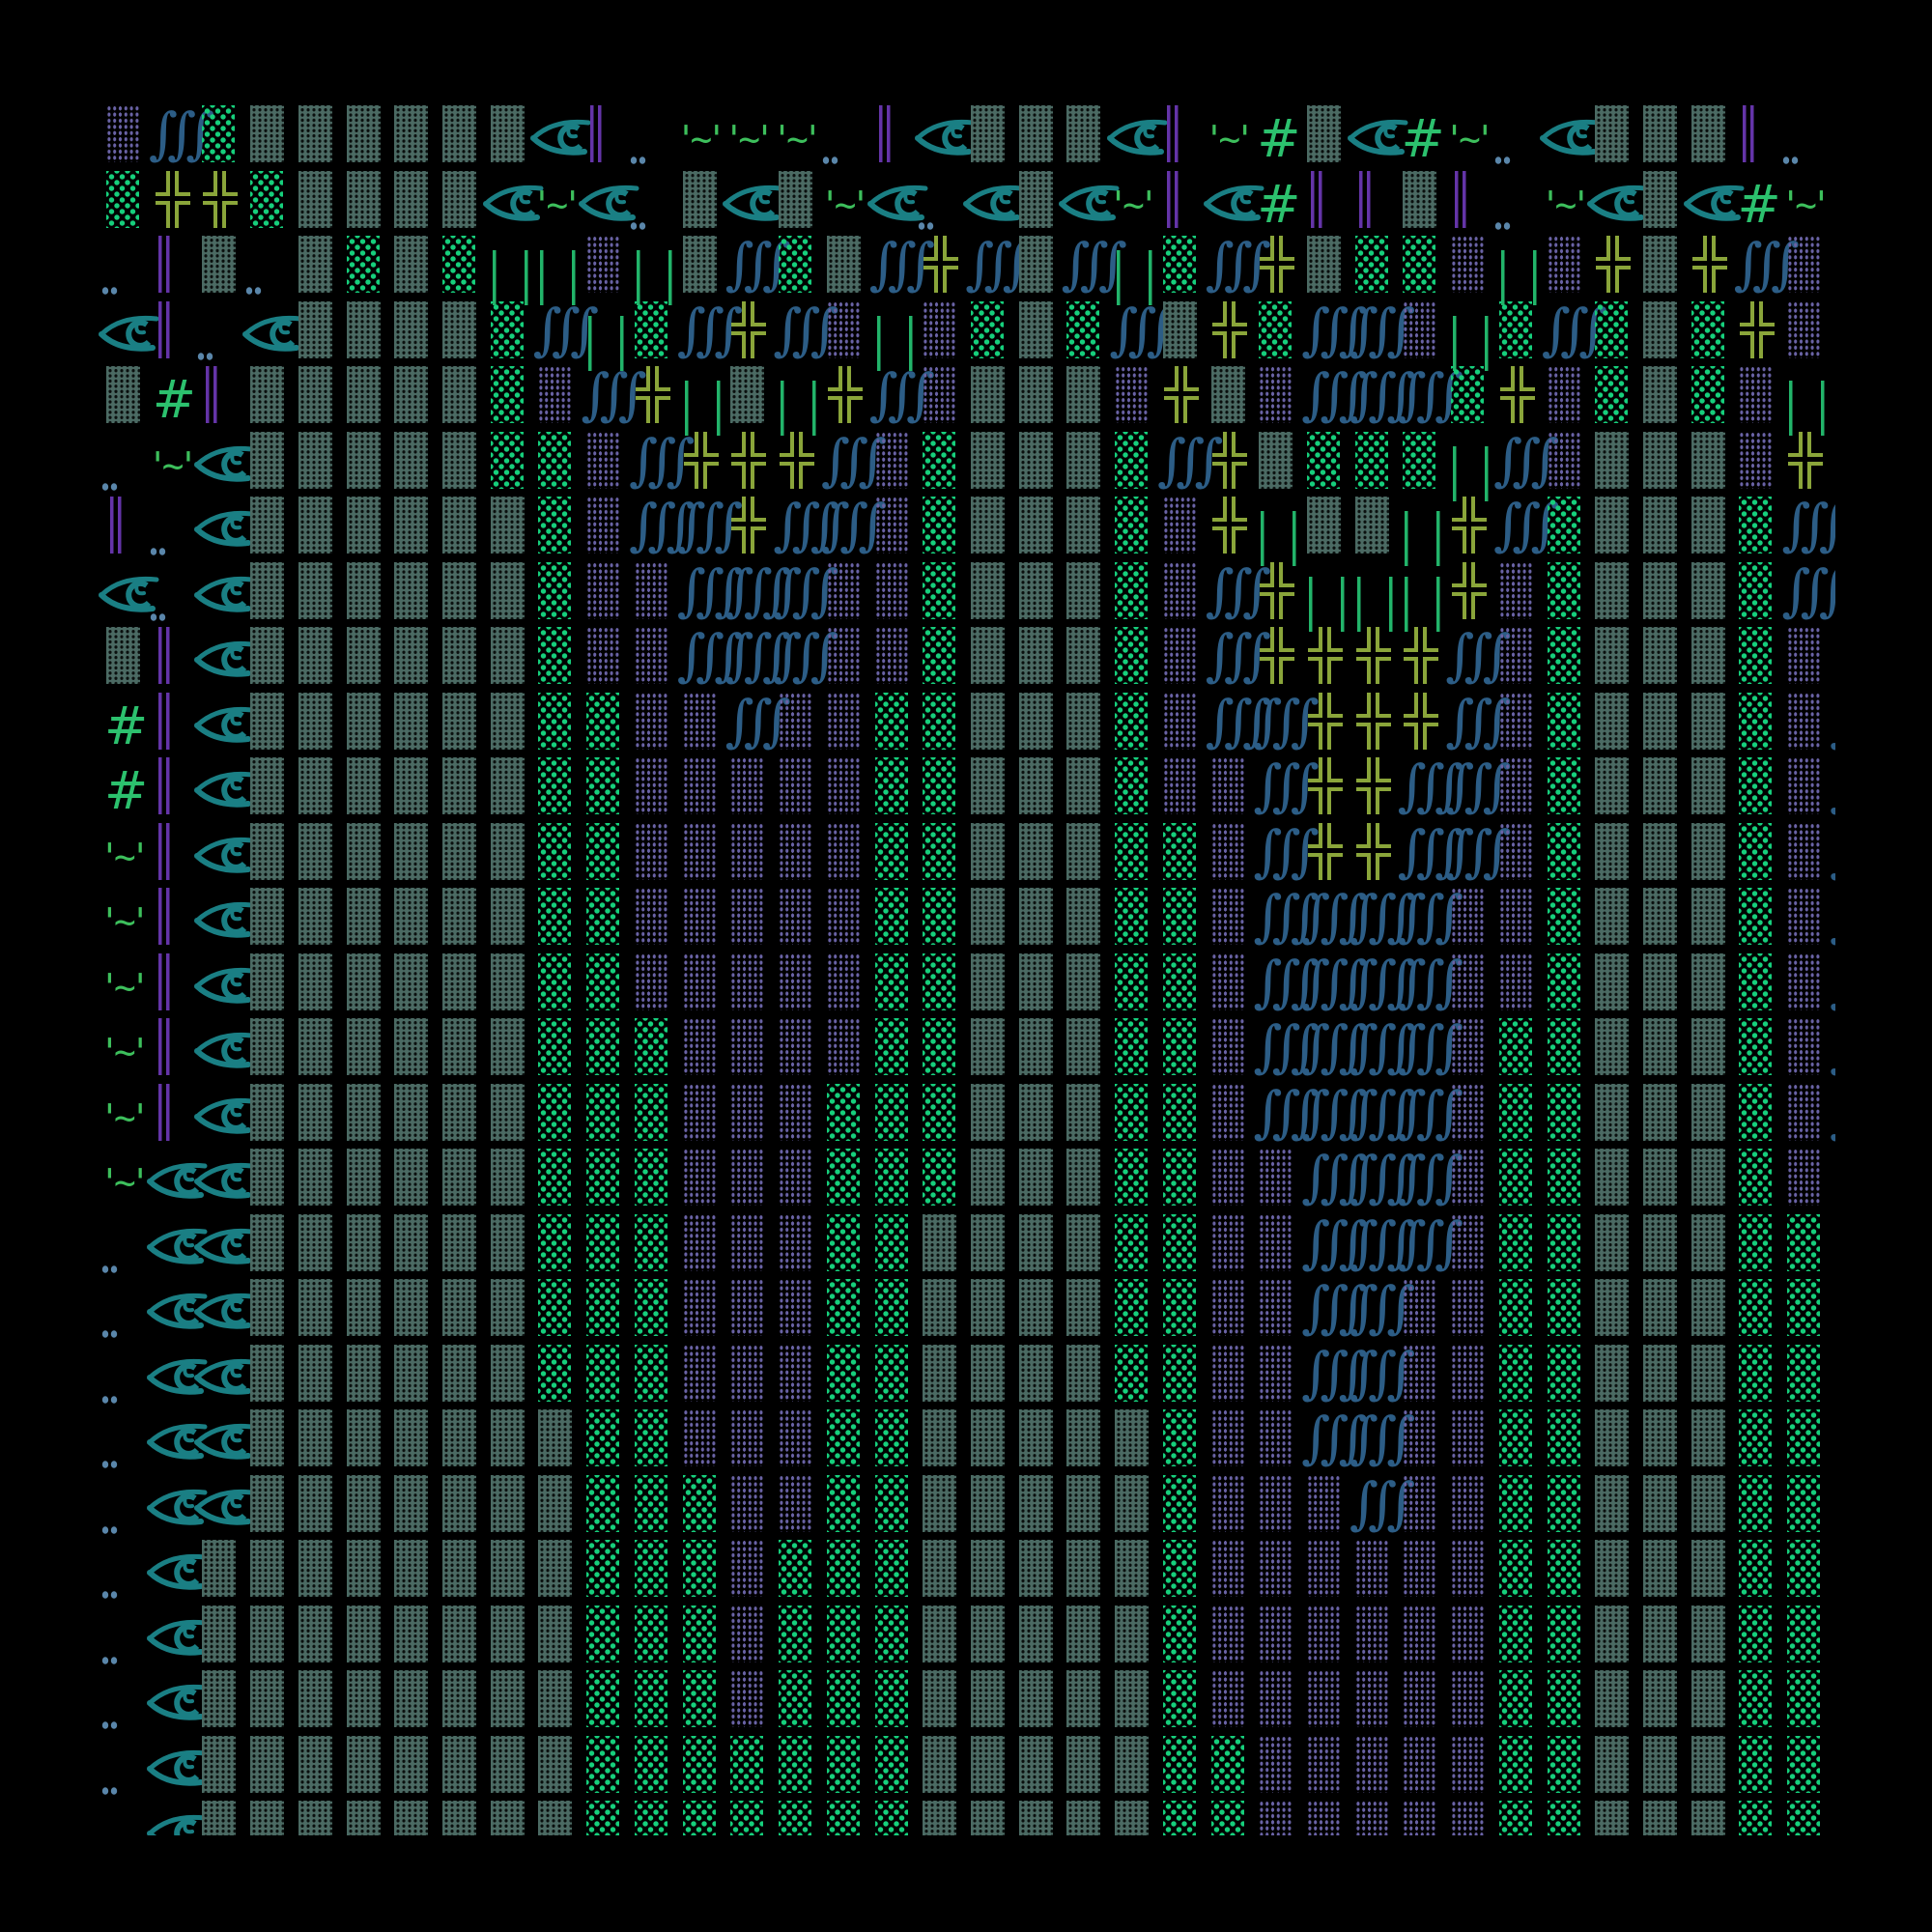 This screenshot has width=1932, height=1932. What do you see at coordinates (177, 1377) in the screenshot?
I see `eye-icon` at bounding box center [177, 1377].